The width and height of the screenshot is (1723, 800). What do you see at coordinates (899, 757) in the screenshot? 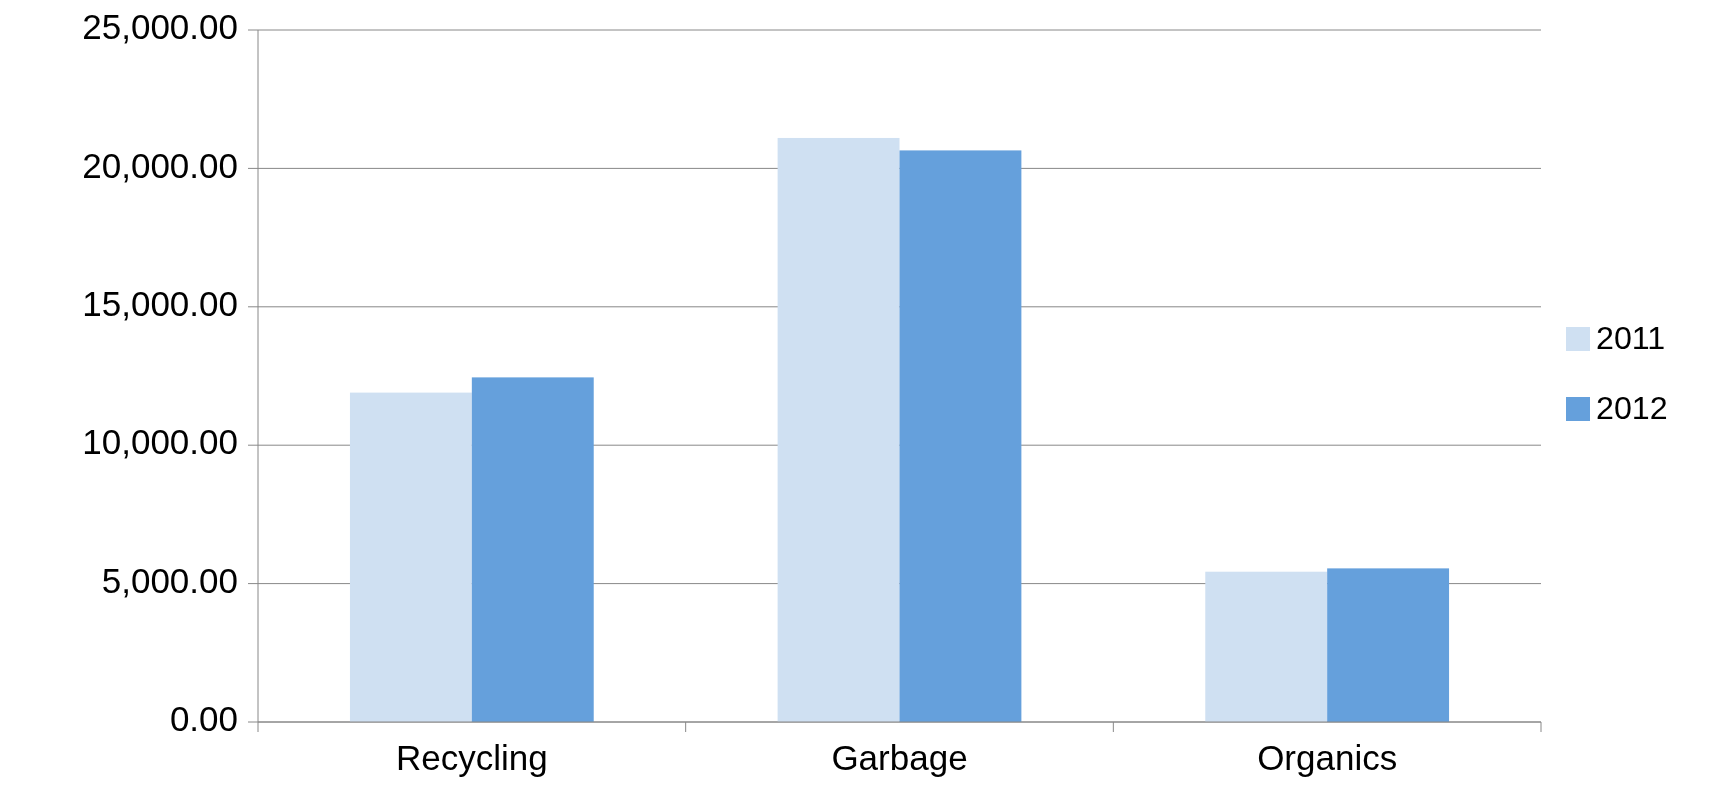
I see `x-tick-label: Garbage` at bounding box center [899, 757].